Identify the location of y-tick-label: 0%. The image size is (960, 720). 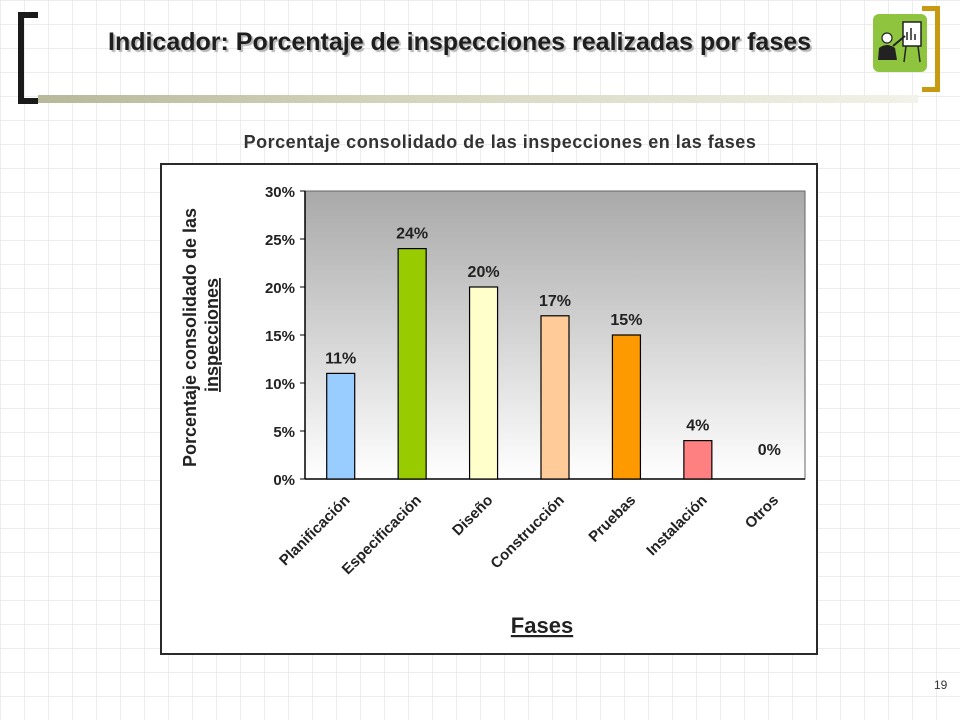
(284, 480).